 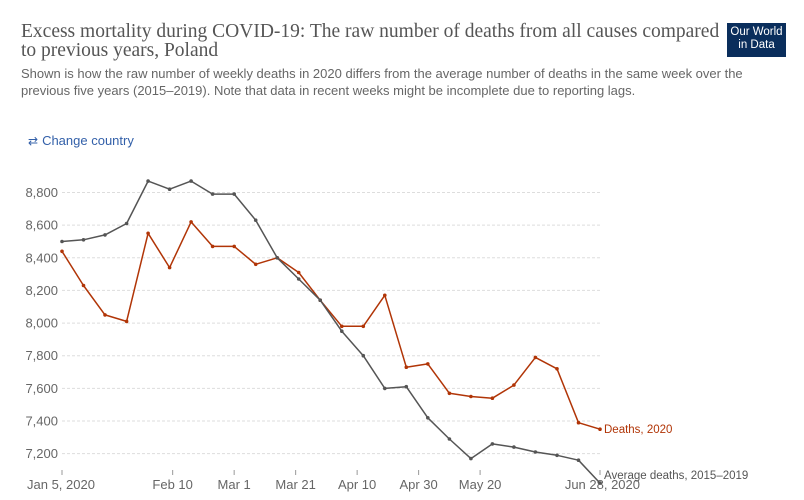 What do you see at coordinates (295, 484) in the screenshot?
I see `x-tick-label: Mar 21` at bounding box center [295, 484].